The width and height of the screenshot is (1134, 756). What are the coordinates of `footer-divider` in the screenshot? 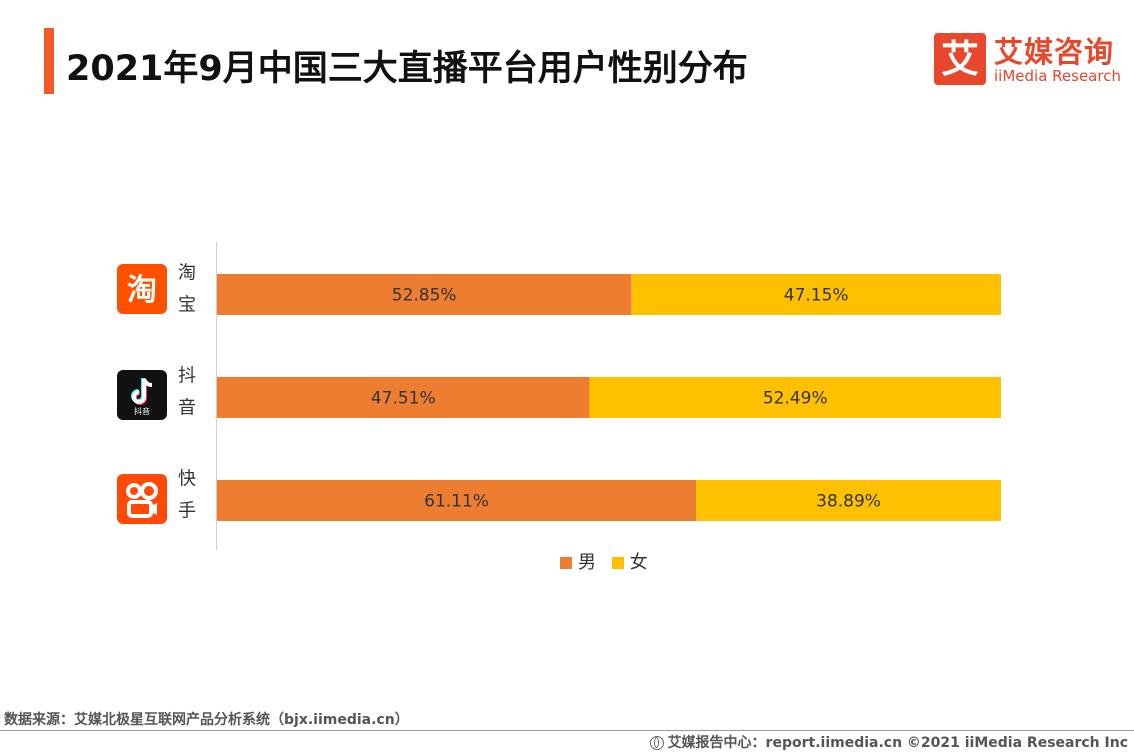 It's located at (567, 730).